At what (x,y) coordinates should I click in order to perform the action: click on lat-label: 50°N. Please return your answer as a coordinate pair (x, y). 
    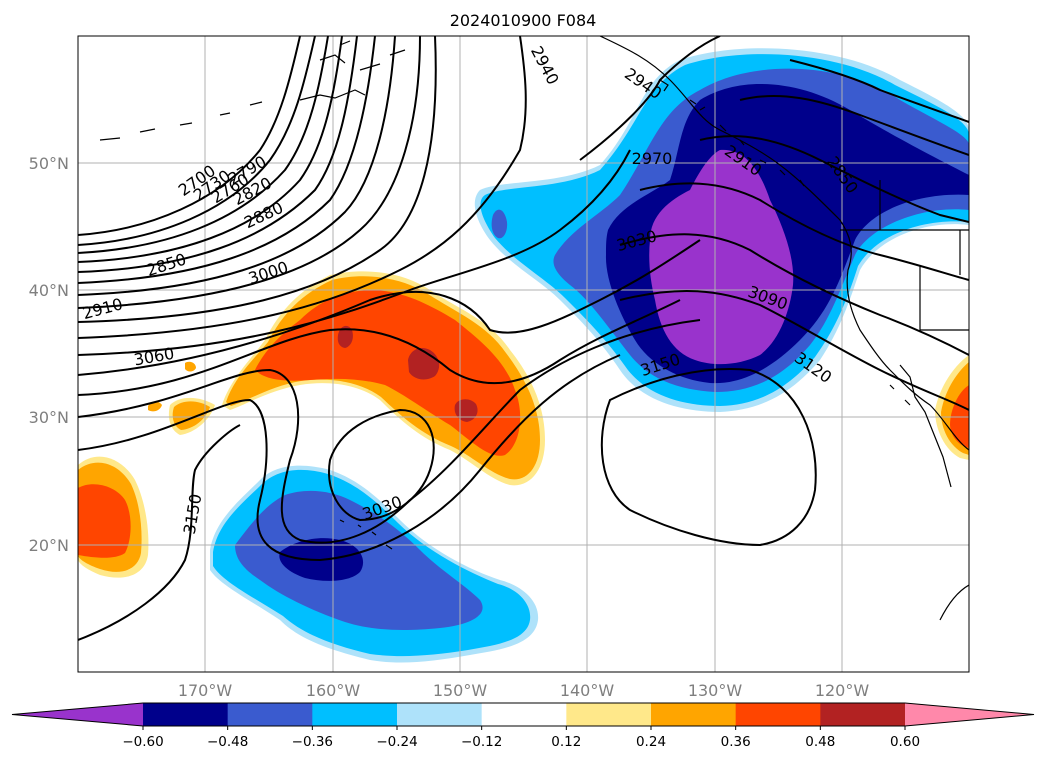
    Looking at the image, I should click on (49, 163).